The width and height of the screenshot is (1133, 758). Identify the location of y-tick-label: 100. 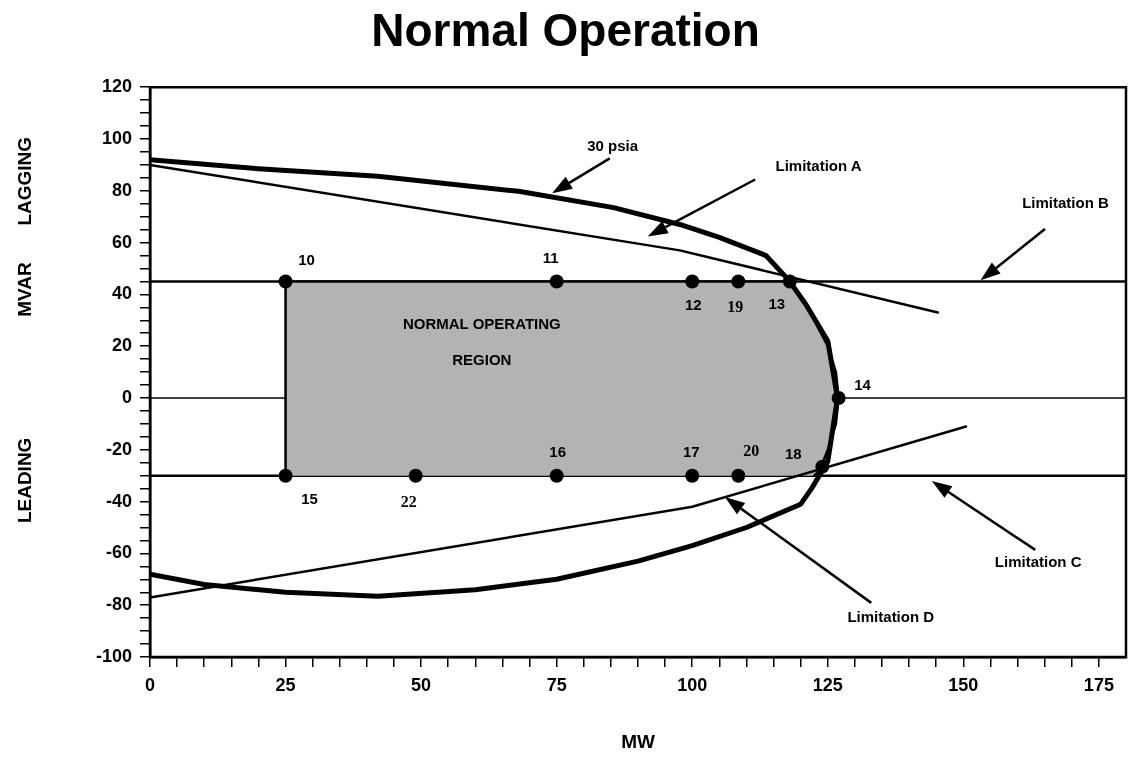
(116, 137).